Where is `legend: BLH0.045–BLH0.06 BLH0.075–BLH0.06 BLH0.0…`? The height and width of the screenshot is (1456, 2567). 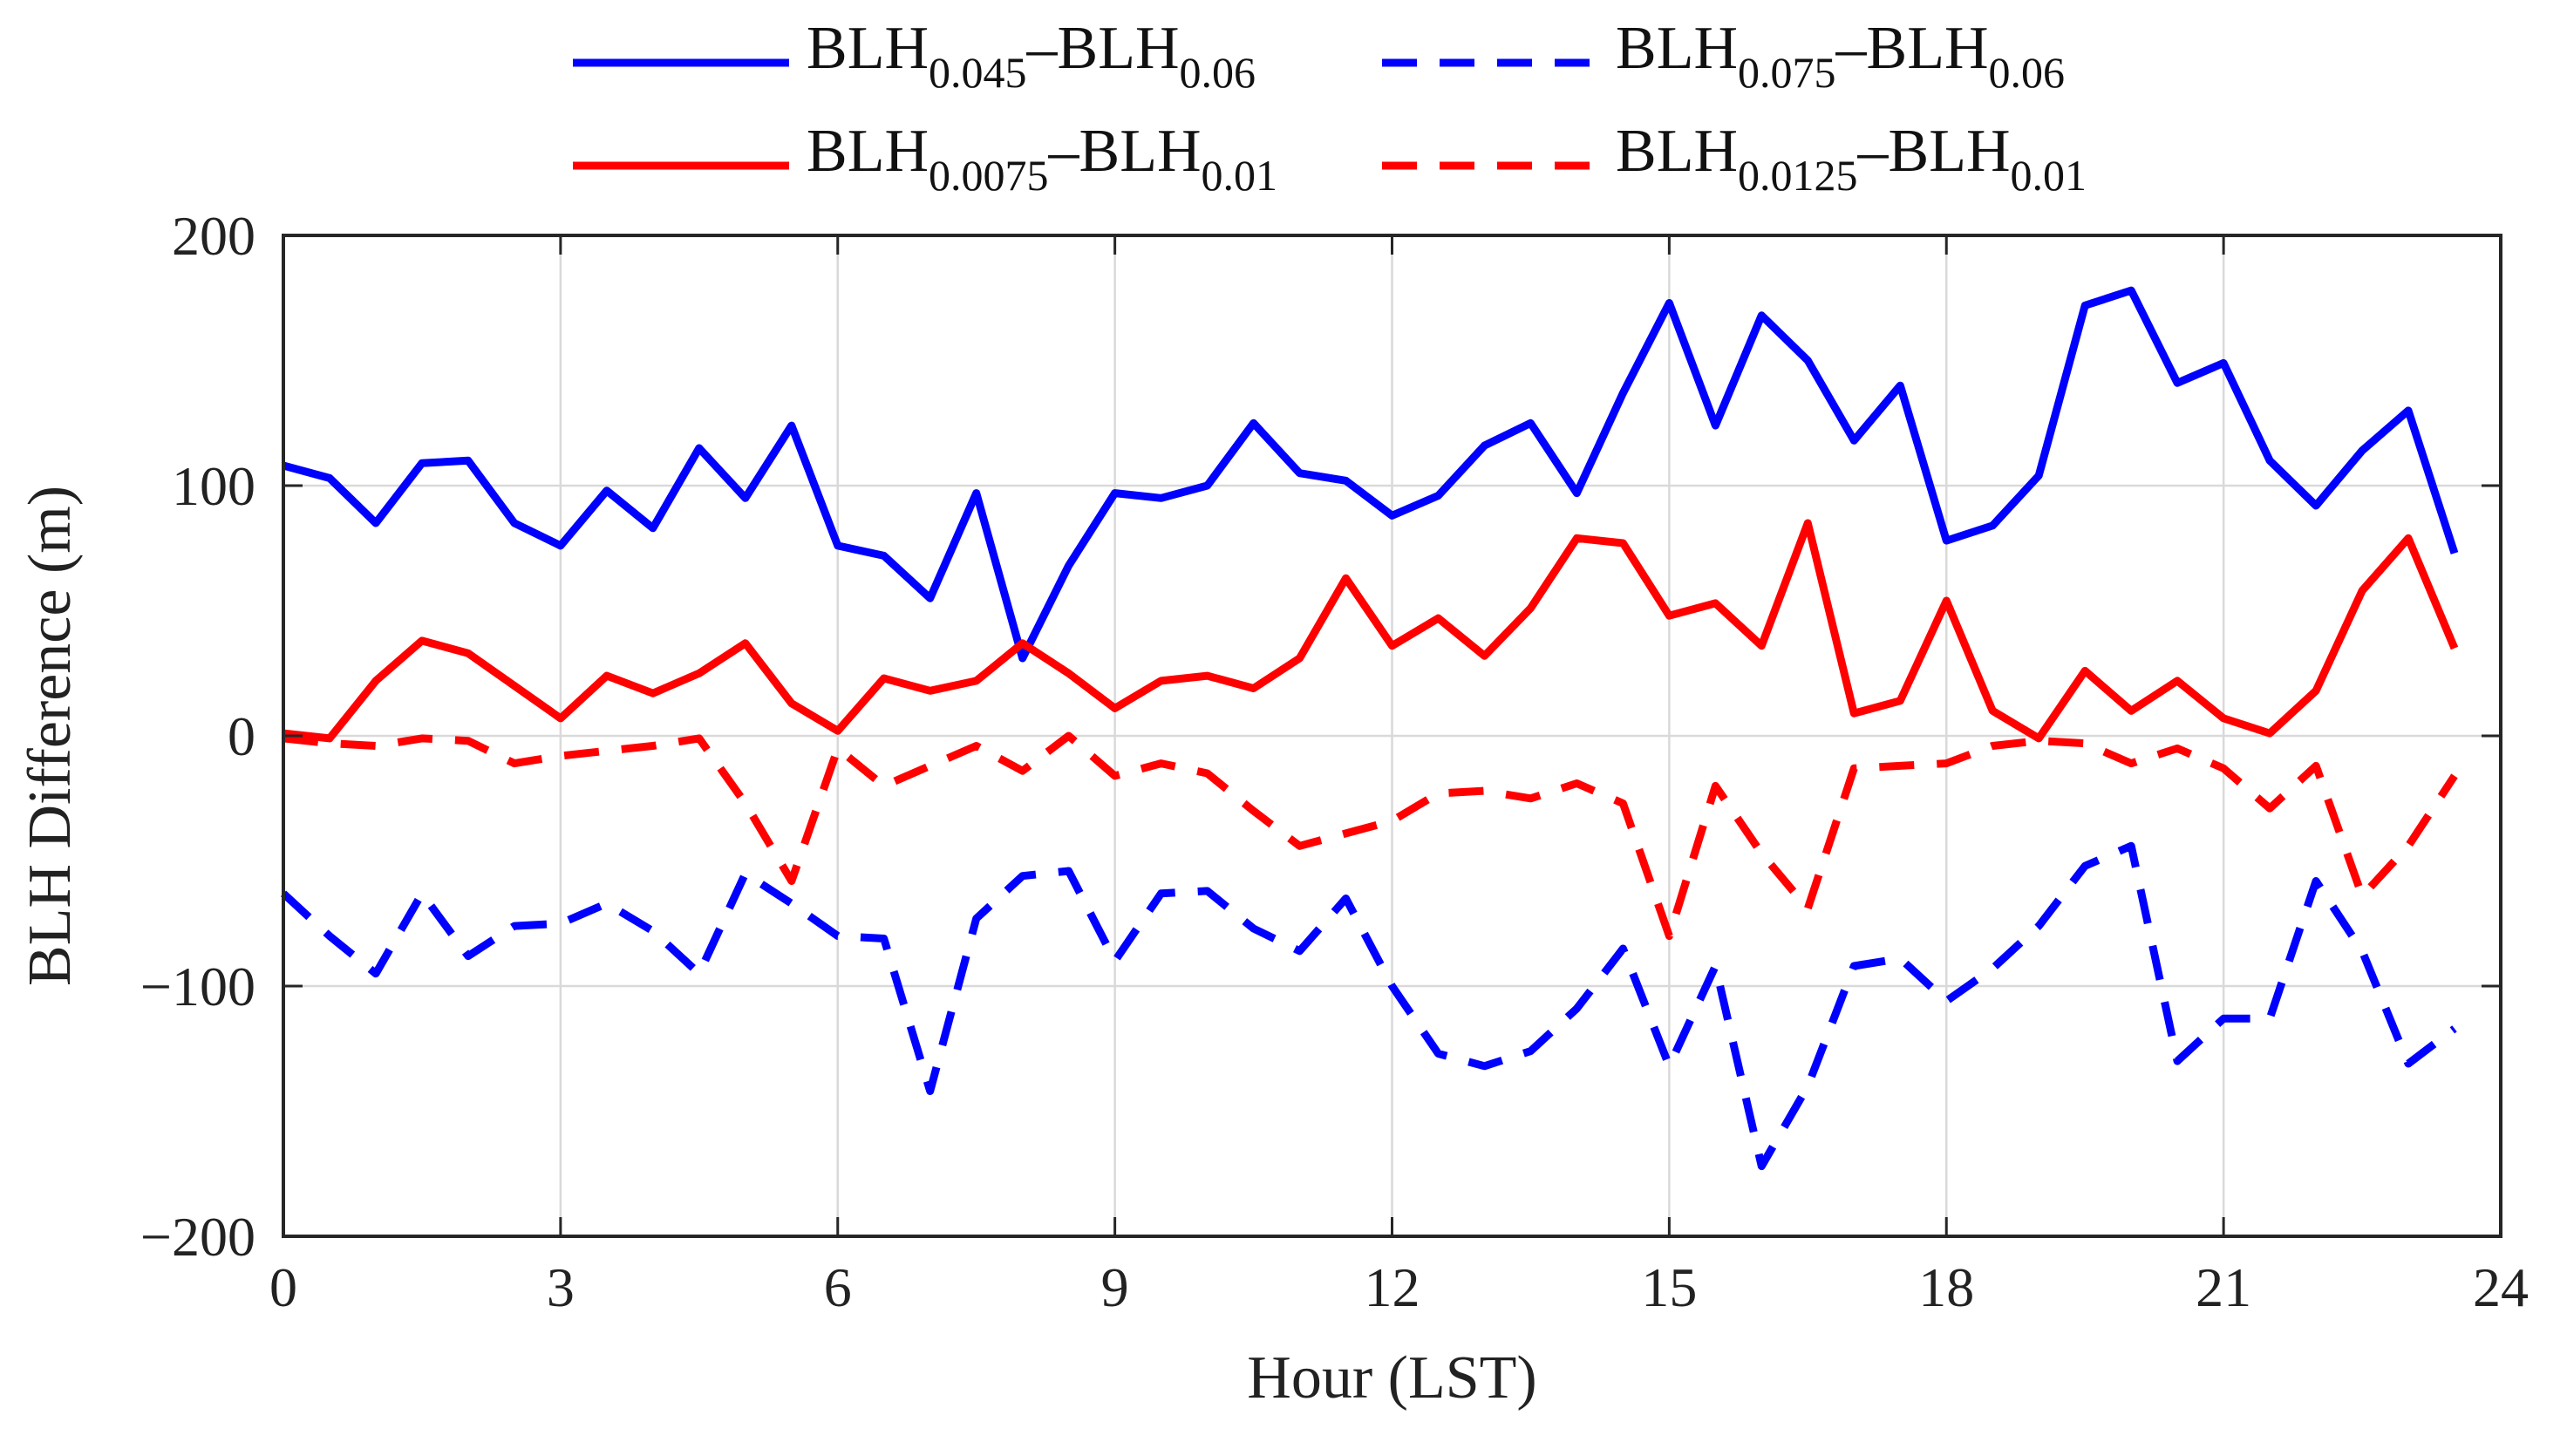
legend: BLH0.045–BLH0.06 BLH0.075–BLH0.06 BLH0.0… is located at coordinates (1330, 107).